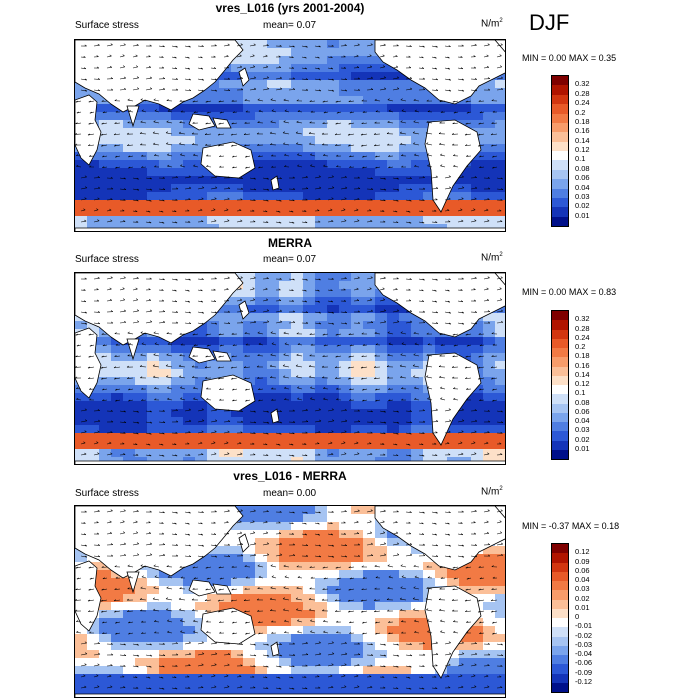 This screenshot has height=700, width=700. What do you see at coordinates (582, 448) in the screenshot?
I see `colorbar-tick-label: 0.01` at bounding box center [582, 448].